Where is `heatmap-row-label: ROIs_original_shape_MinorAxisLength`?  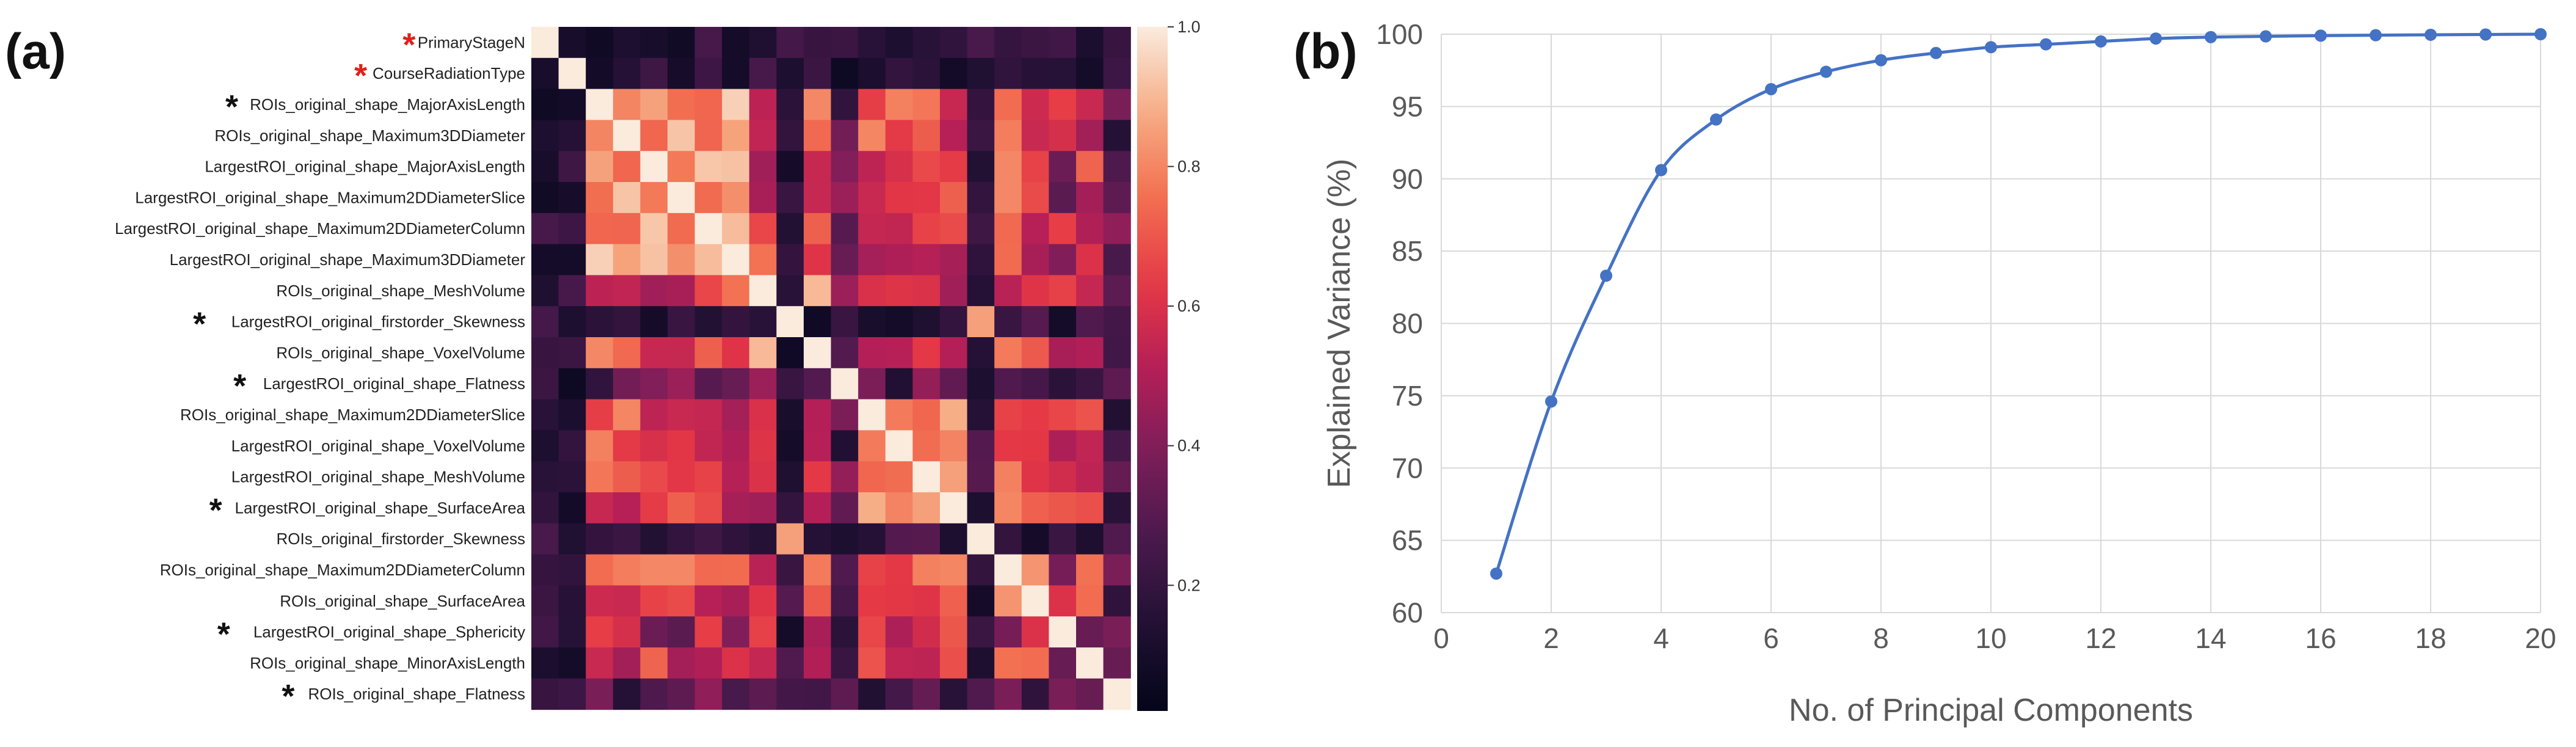
heatmap-row-label: ROIs_original_shape_MinorAxisLength is located at coordinates (387, 663).